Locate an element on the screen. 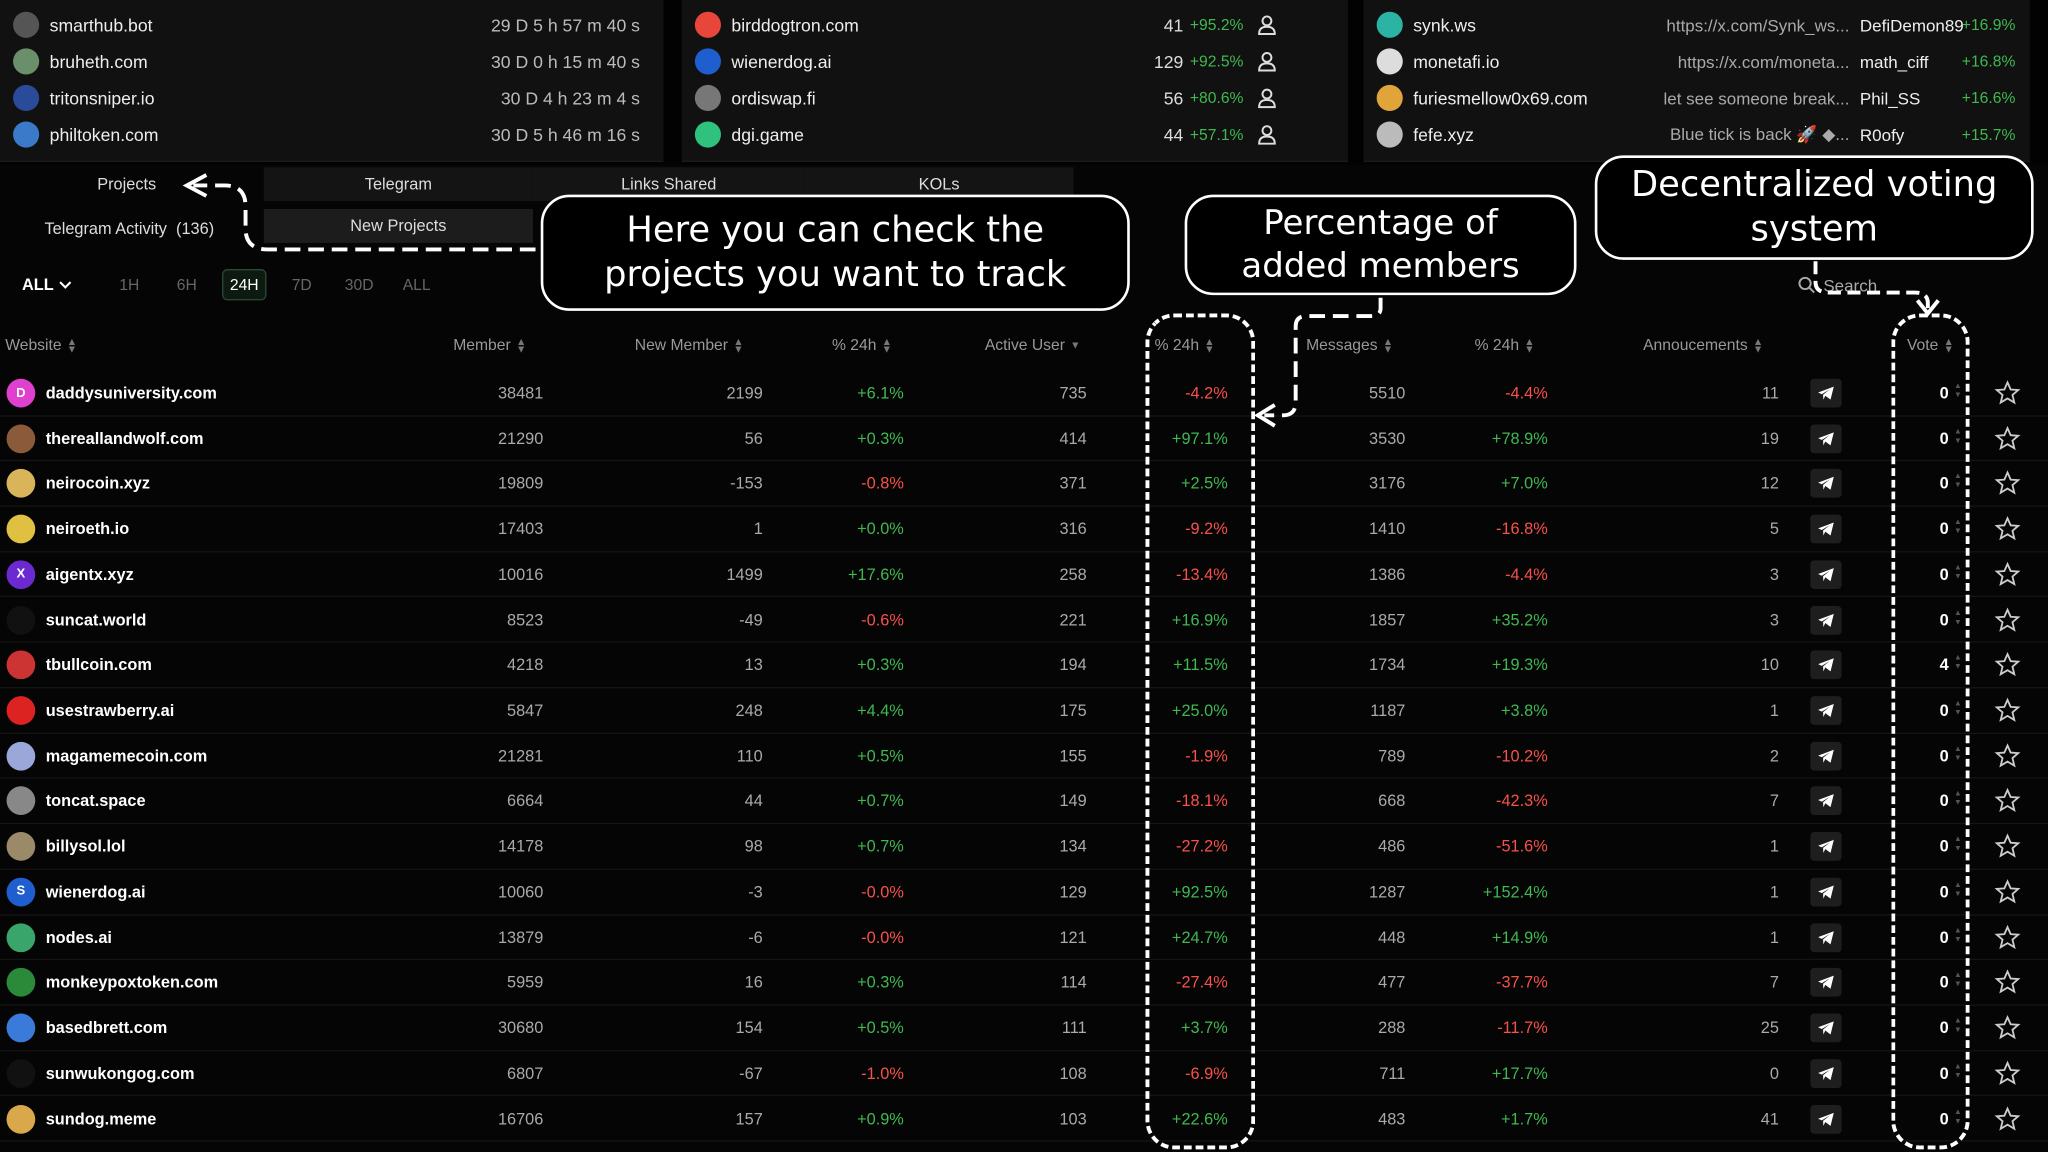 Image resolution: width=2048 pixels, height=1152 pixels. col-msg-pct-24h: % 24h ▲ ▼ is located at coordinates (1505, 345).